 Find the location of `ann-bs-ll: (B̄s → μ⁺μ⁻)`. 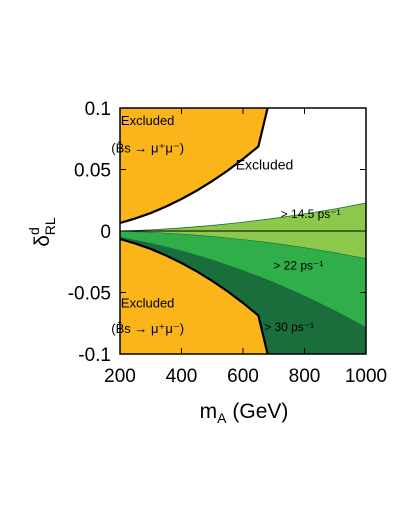

ann-bs-ll: (B̄s → μ⁺μ⁻) is located at coordinates (147, 328).